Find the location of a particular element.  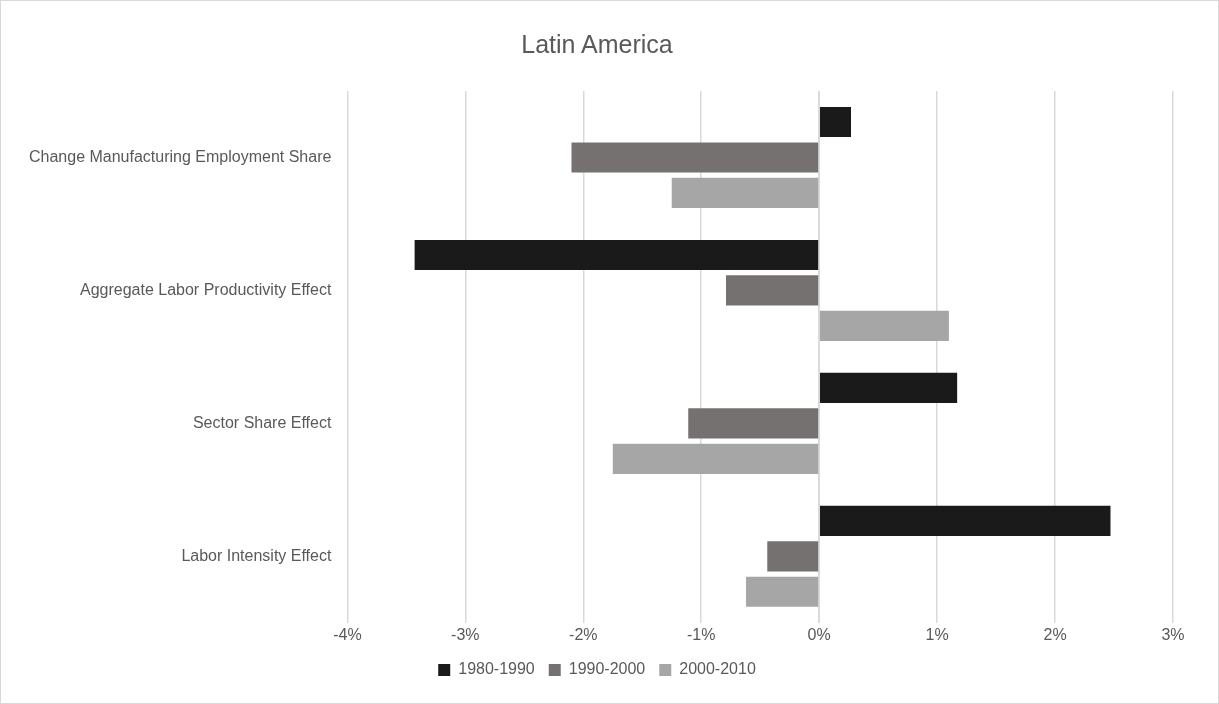

legend-label: 1990-2000 is located at coordinates (607, 669).